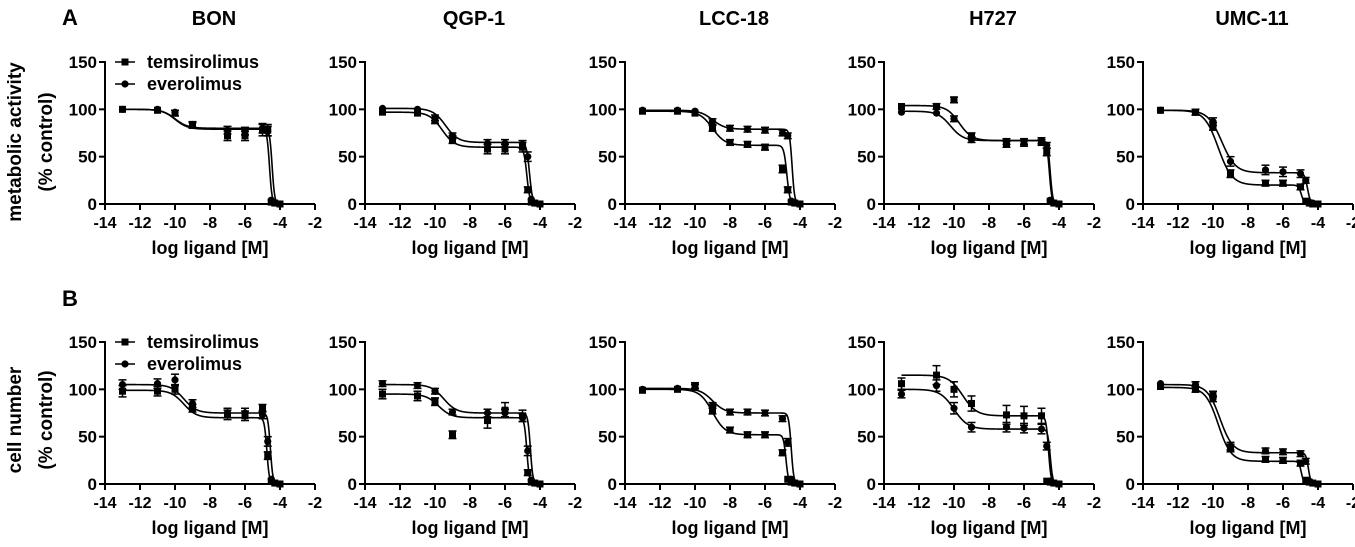 The image size is (1355, 547). Describe the element at coordinates (1251, 19) in the screenshot. I see `chart-title: UMC-11` at that location.